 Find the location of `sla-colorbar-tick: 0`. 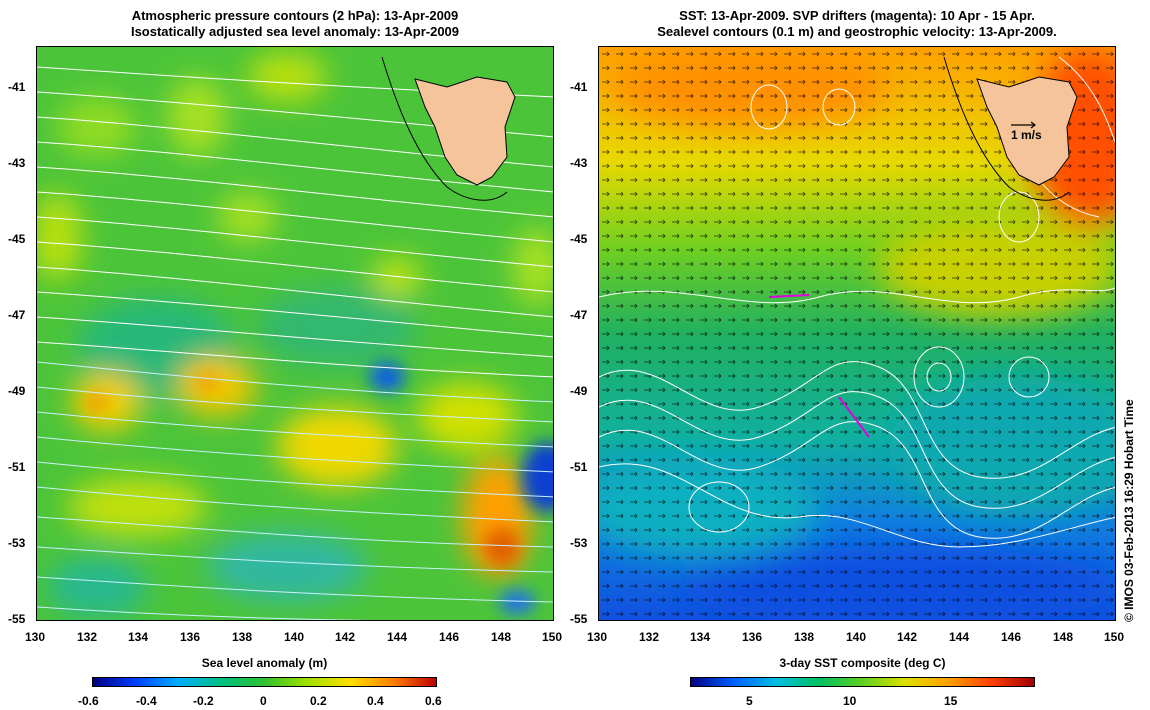

sla-colorbar-tick: 0 is located at coordinates (263, 701).